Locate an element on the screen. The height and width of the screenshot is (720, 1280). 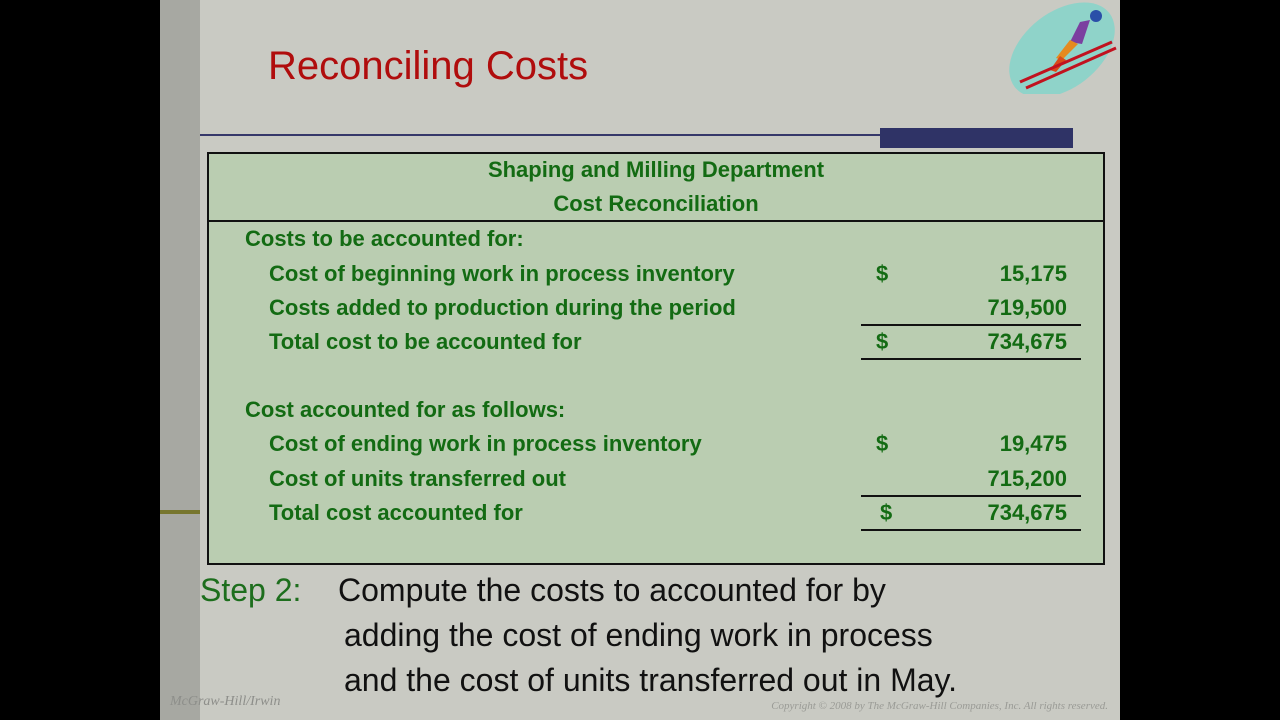
left-strip is located at coordinates (180, 360).